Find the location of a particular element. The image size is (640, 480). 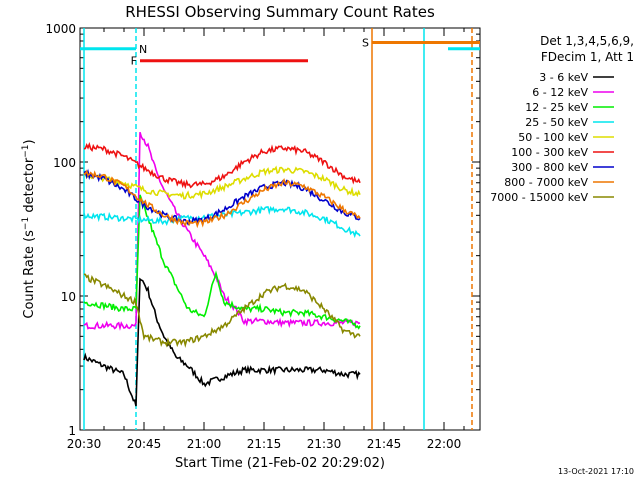

y-axis-label: Count Rate (s−1 detector−1) is located at coordinates (29, 228).